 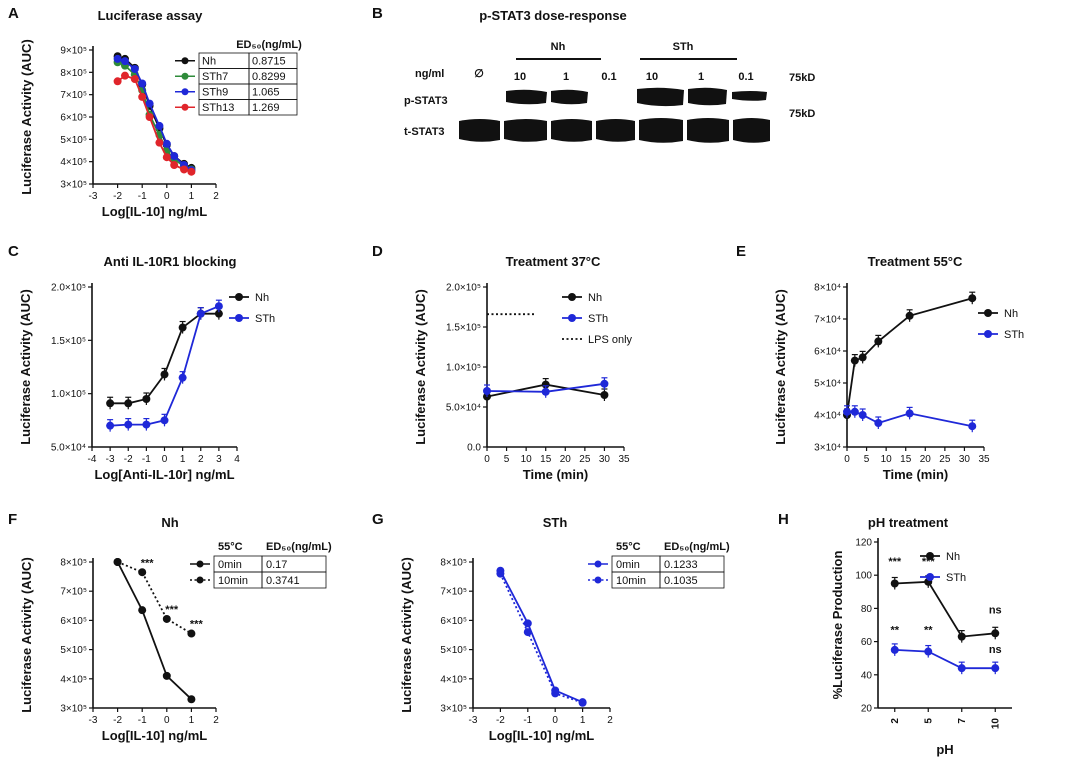 What do you see at coordinates (827, 352) in the screenshot?
I see `y-tick-label: 6×10⁴` at bounding box center [827, 352].